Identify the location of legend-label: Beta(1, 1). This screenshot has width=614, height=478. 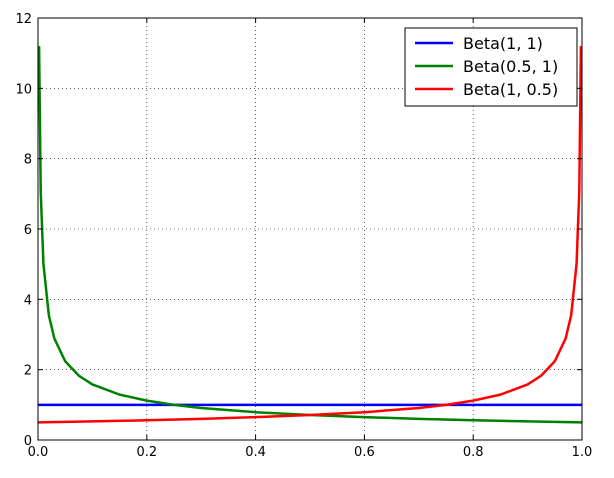
(503, 43).